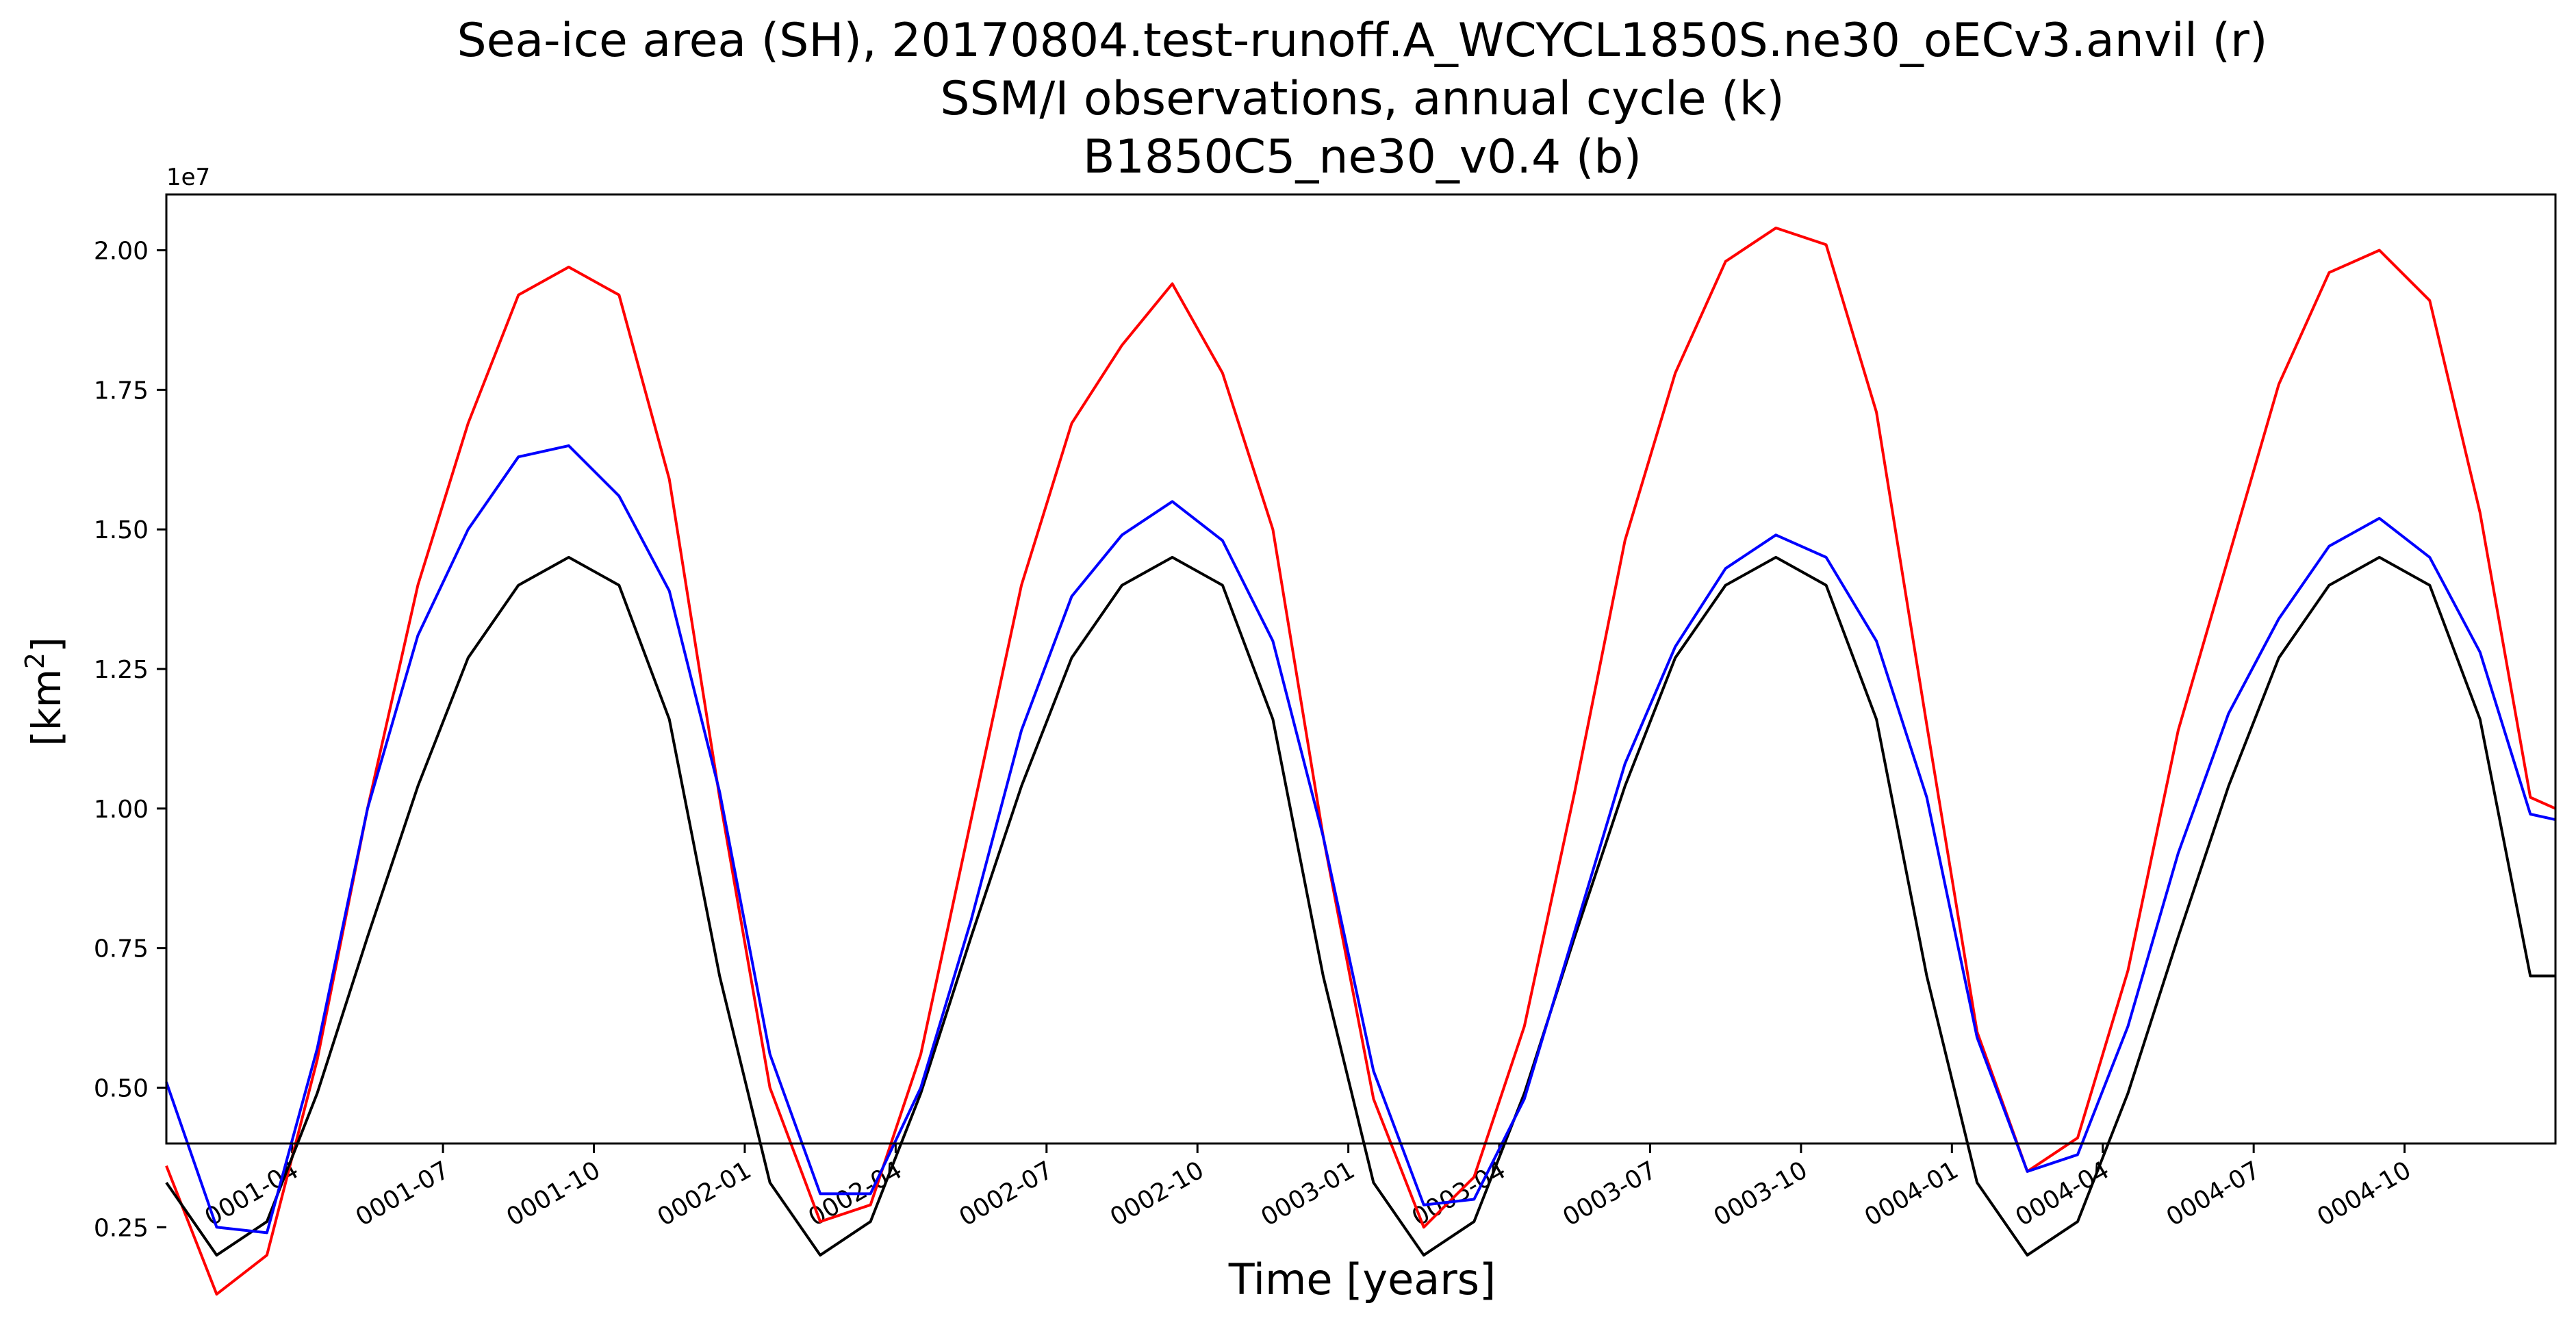 This screenshot has height=1327, width=2576. I want to click on y-axis-label: [km2], so click(45, 691).